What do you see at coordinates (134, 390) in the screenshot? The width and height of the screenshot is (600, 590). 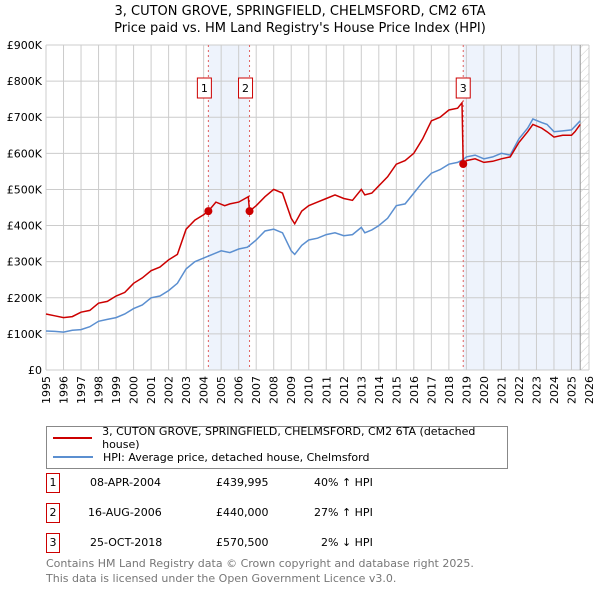 I see `x-tick-label: 2000` at bounding box center [134, 390].